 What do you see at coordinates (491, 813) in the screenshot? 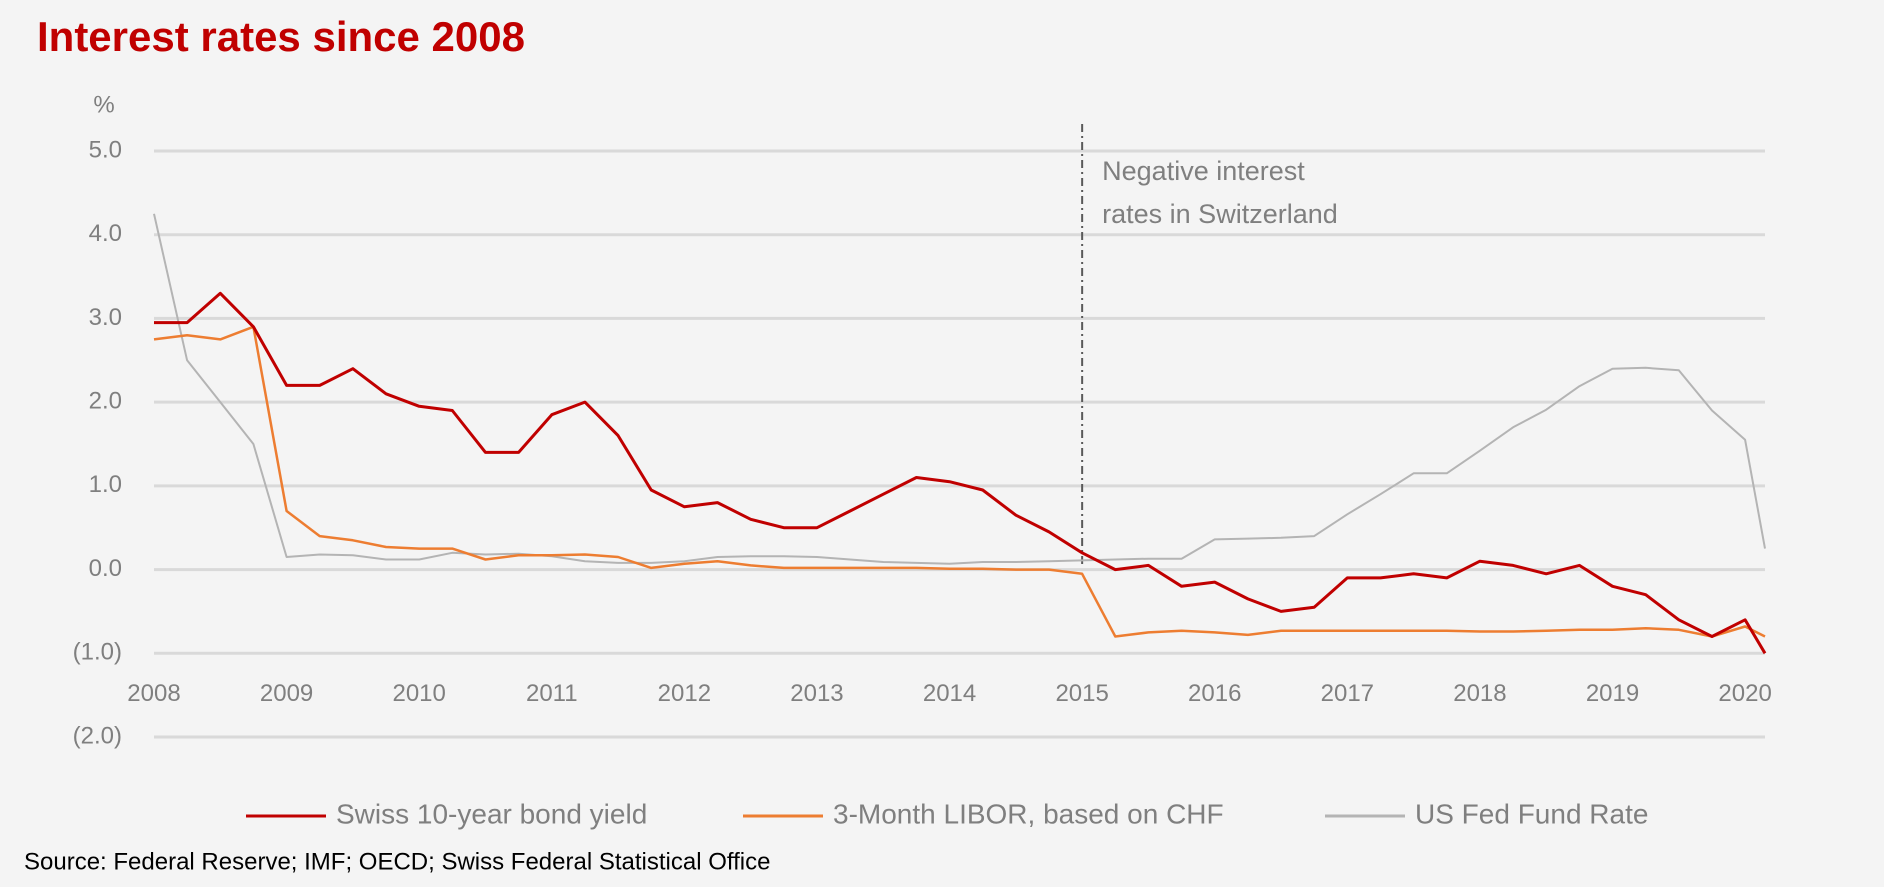
I see `legend-label: Swiss 10-year bond yield` at bounding box center [491, 813].